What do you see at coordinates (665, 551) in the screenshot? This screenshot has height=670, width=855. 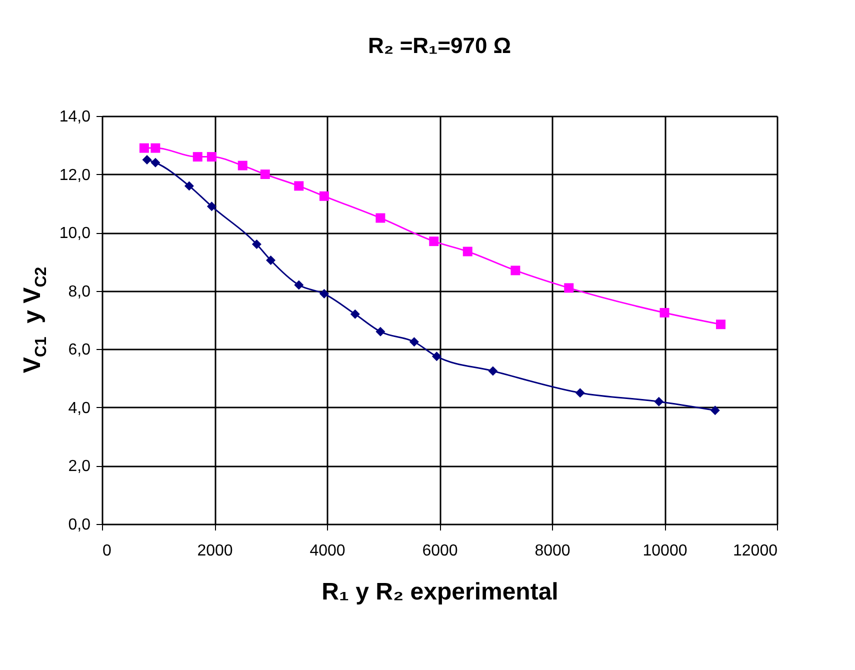 I see `x-tick-label: 10000` at bounding box center [665, 551].